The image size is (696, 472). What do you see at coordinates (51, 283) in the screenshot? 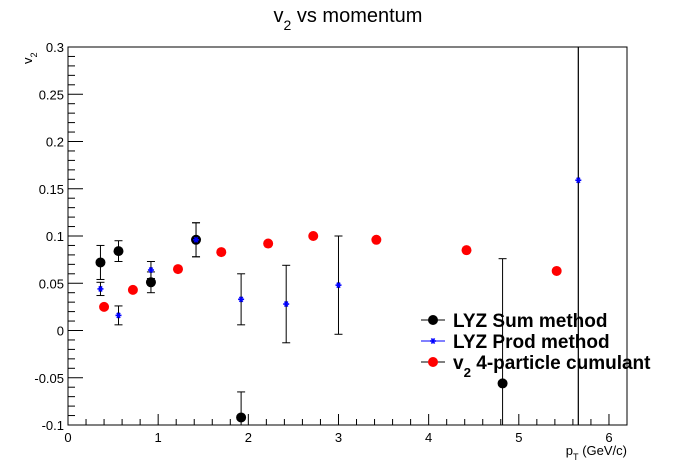
I see `y-tick-label: 0.05` at bounding box center [51, 283].